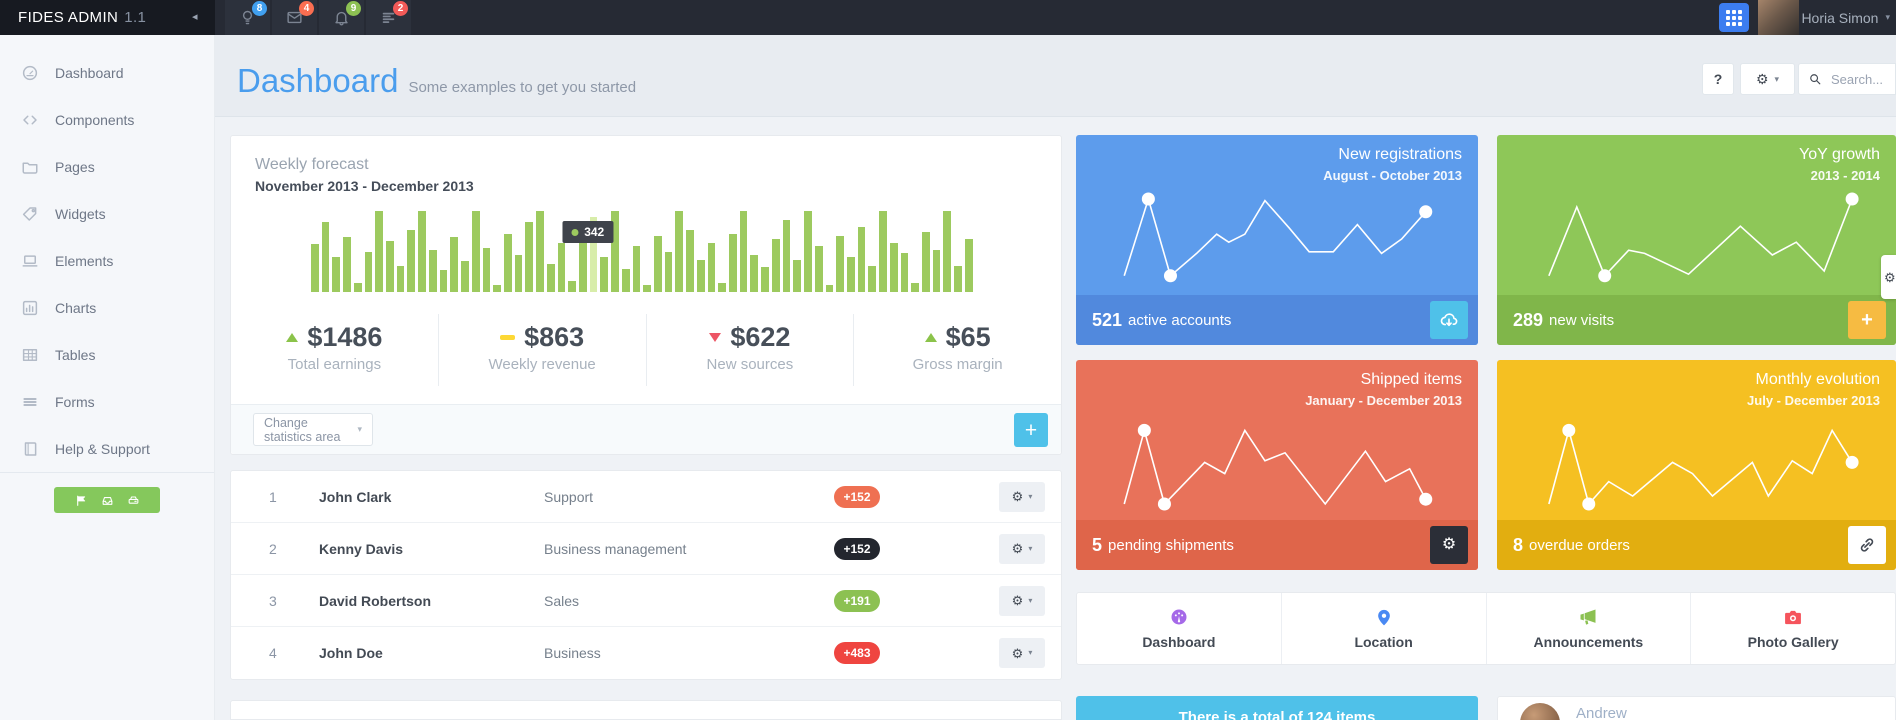 This screenshot has width=1896, height=720. I want to click on sidebar-item-pages: Pages, so click(107, 166).